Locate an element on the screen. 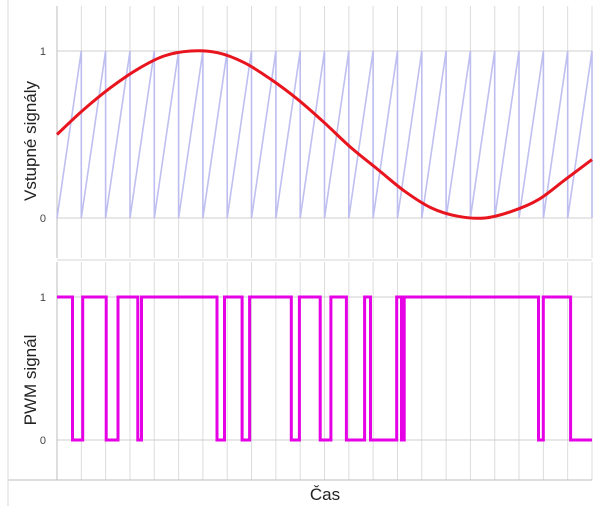  bottom-ylabel: PWM signál is located at coordinates (30, 380).